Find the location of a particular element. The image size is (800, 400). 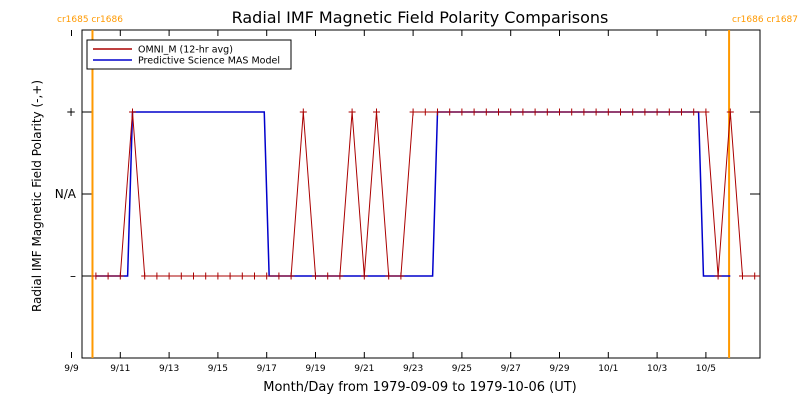

x-tick-label: 10/3 is located at coordinates (657, 369).